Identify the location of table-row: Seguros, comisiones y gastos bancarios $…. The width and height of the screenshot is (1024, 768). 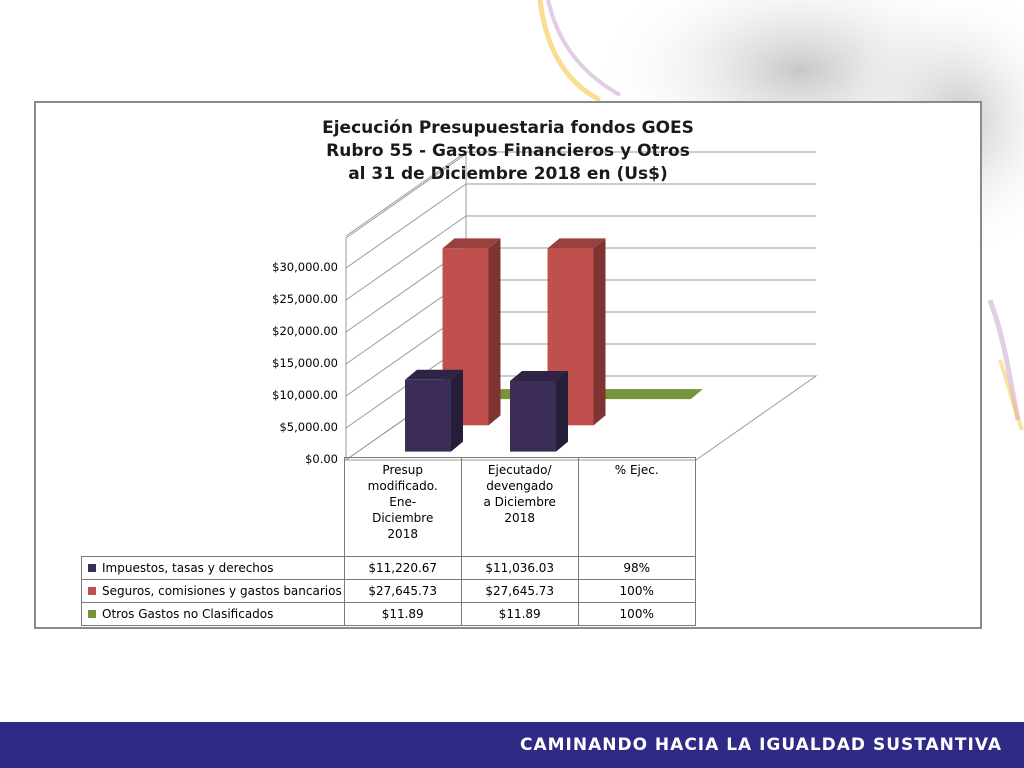
(388, 591).